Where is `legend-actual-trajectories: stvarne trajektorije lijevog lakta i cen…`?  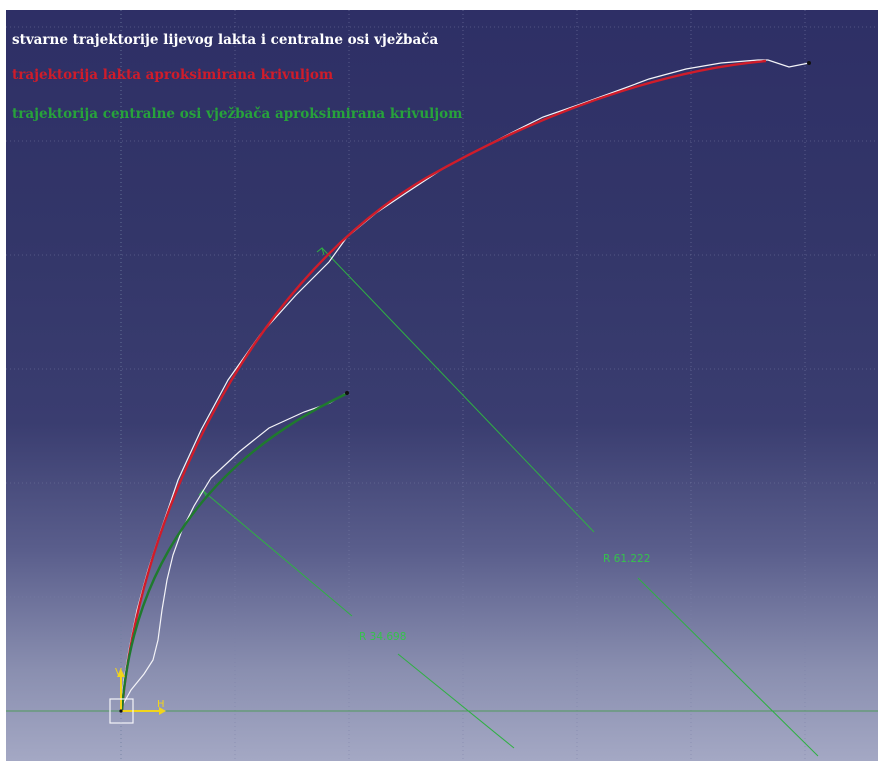 legend-actual-trajectories: stvarne trajektorije lijevog lakta i cen… is located at coordinates (225, 40).